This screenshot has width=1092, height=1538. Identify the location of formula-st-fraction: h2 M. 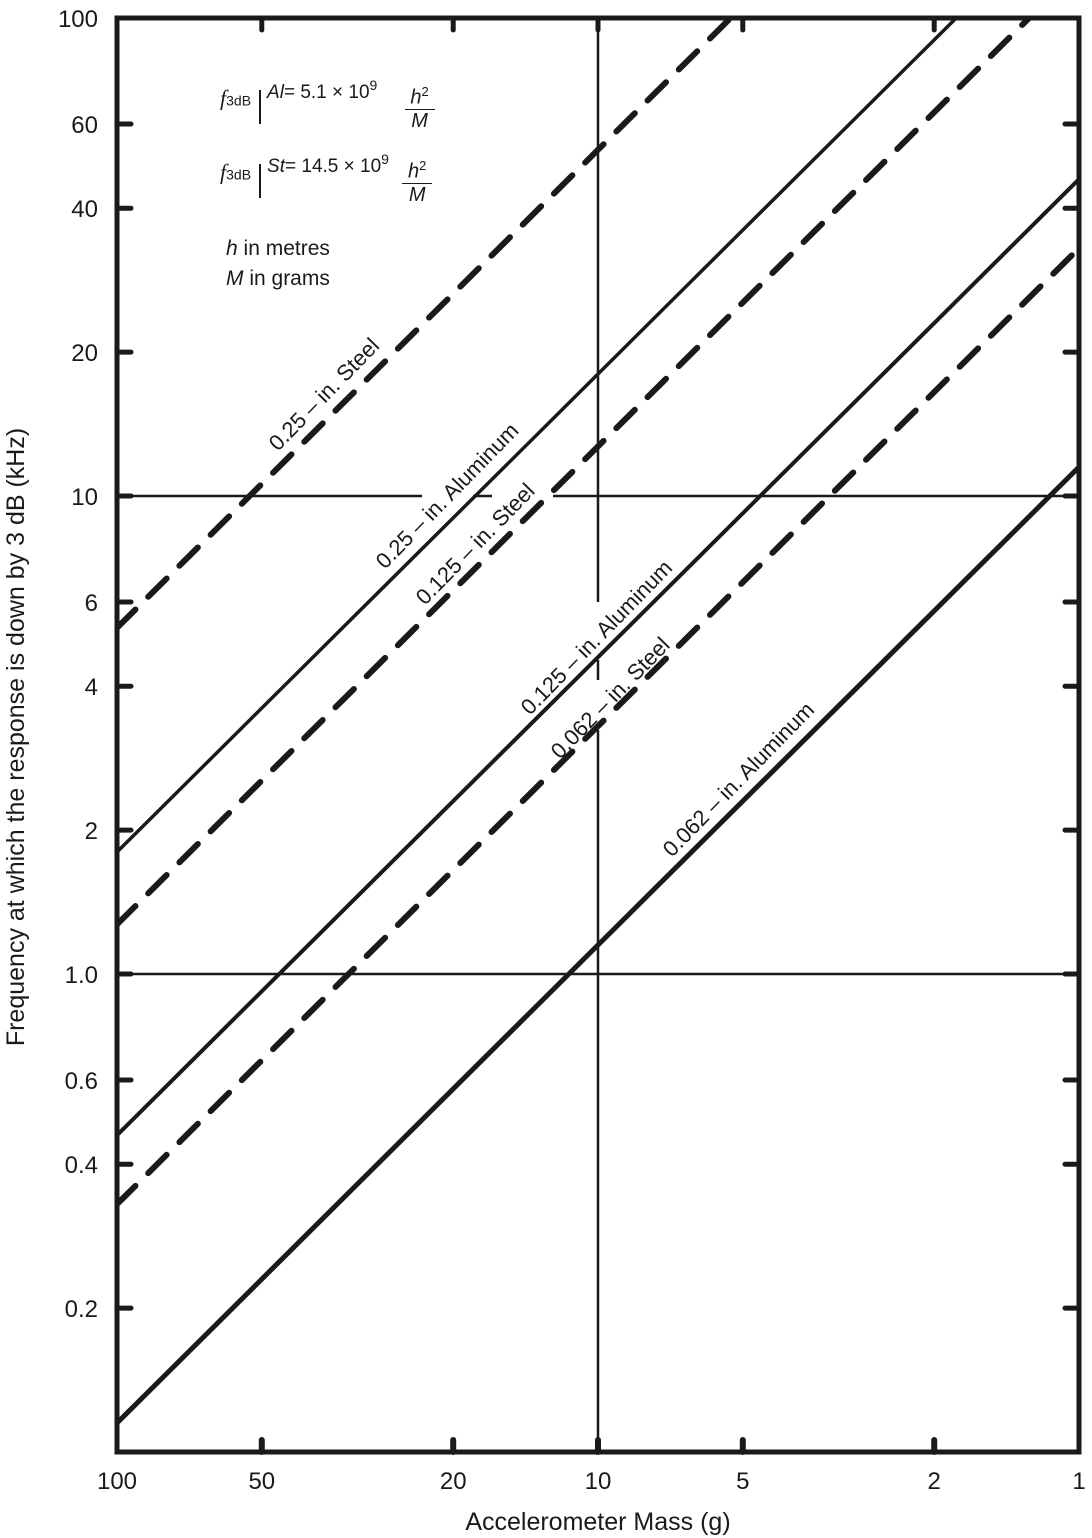
(417, 181).